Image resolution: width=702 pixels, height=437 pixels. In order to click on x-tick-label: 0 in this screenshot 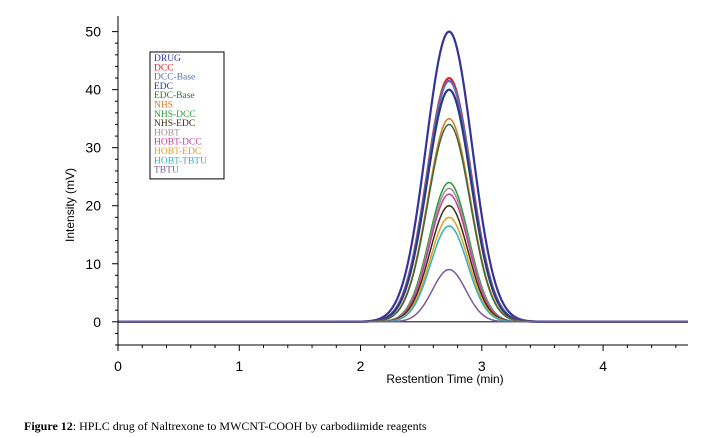, I will do `click(118, 366)`.